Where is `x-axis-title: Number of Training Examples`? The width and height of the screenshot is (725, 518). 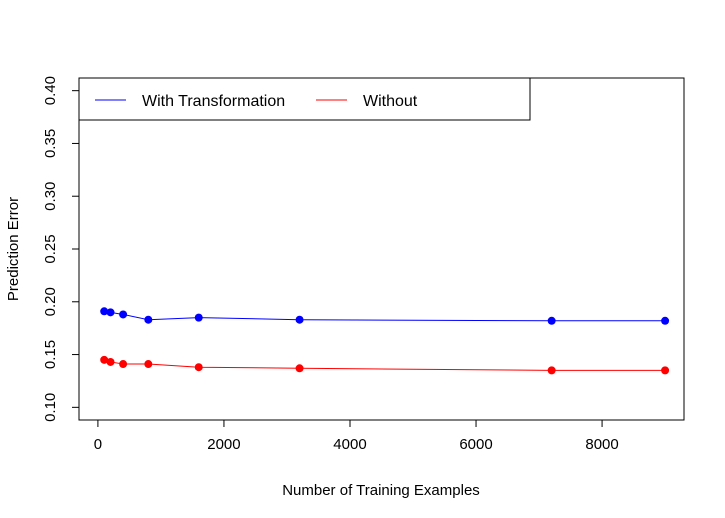 x-axis-title: Number of Training Examples is located at coordinates (381, 490).